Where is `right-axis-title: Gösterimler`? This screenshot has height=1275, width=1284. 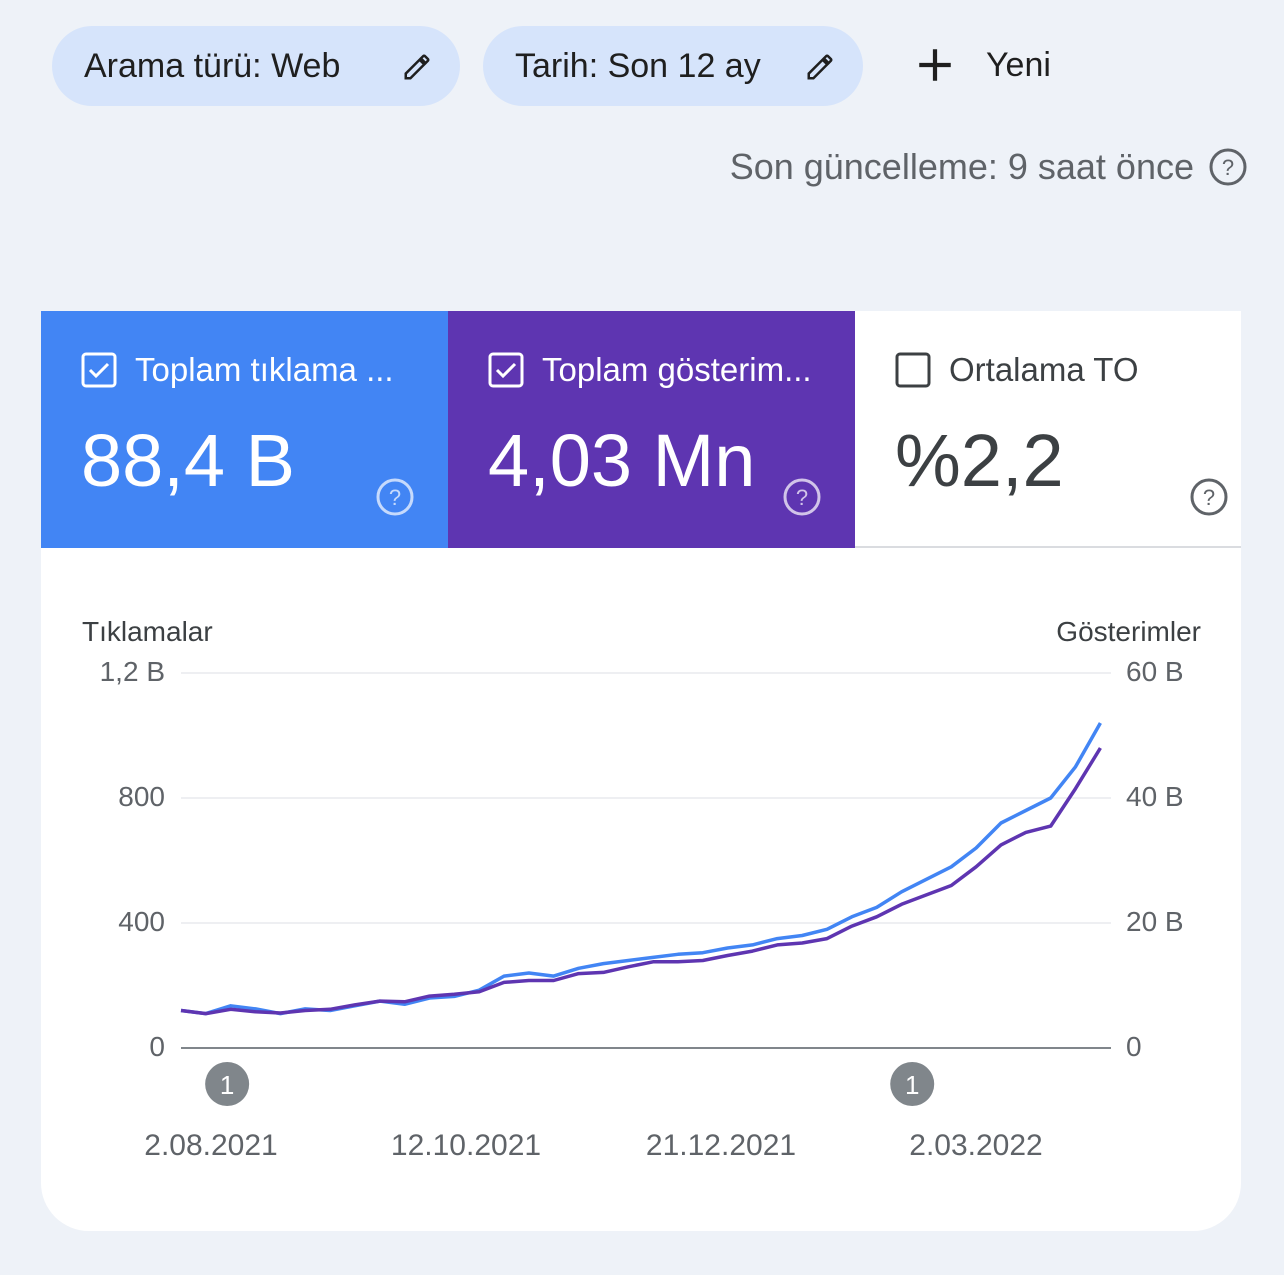
right-axis-title: Gösterimler is located at coordinates (1128, 631).